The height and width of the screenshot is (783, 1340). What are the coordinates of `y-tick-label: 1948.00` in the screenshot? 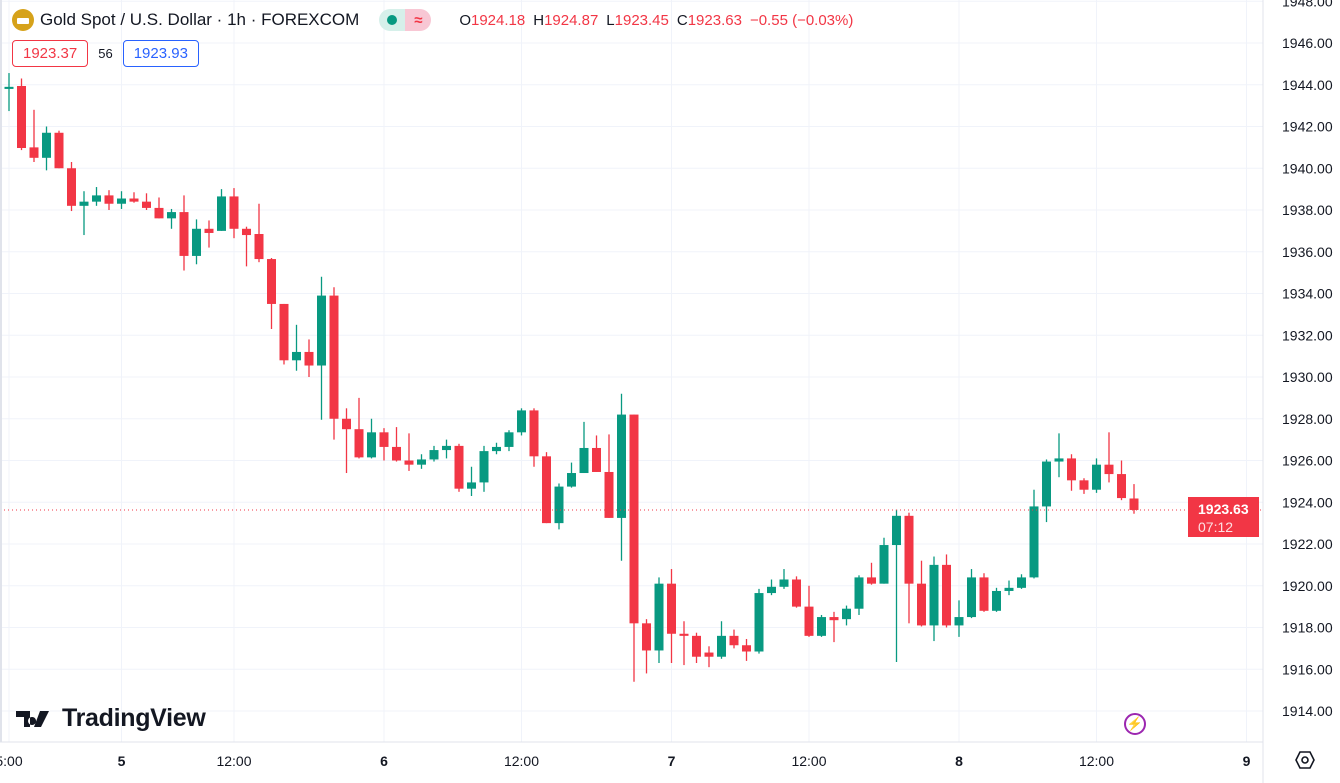 It's located at (1307, 4).